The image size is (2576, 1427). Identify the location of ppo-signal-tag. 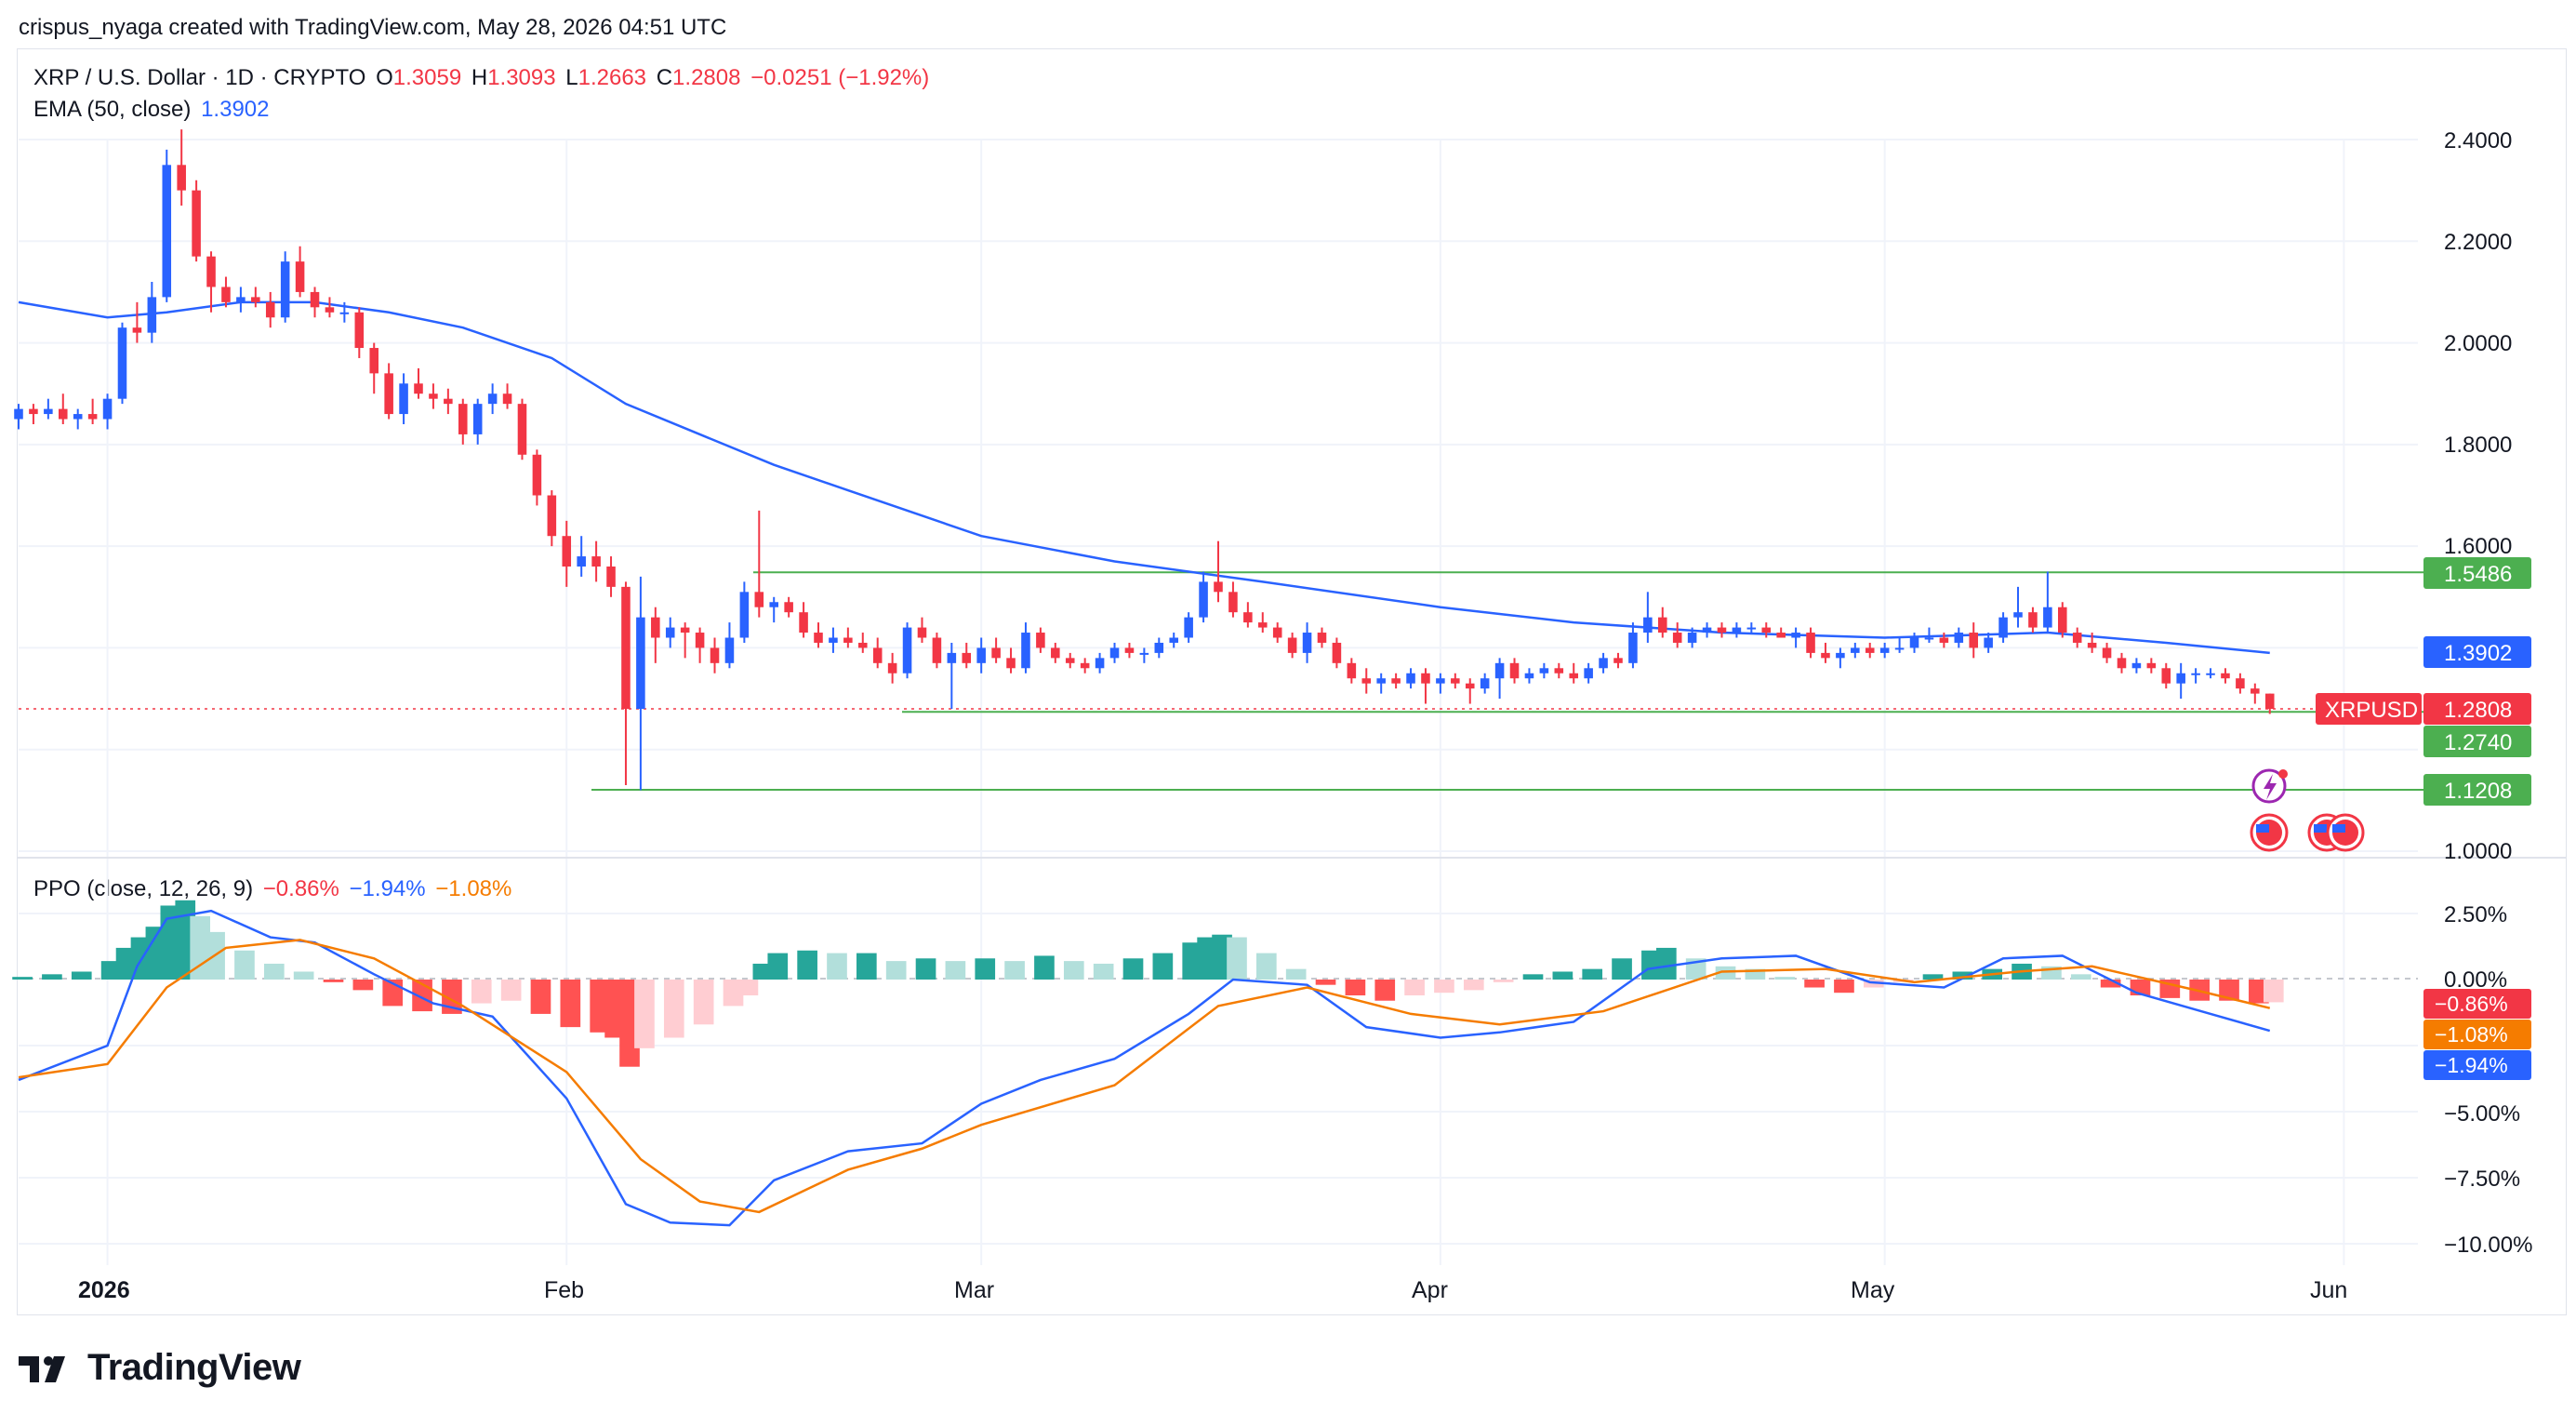
(2477, 1034).